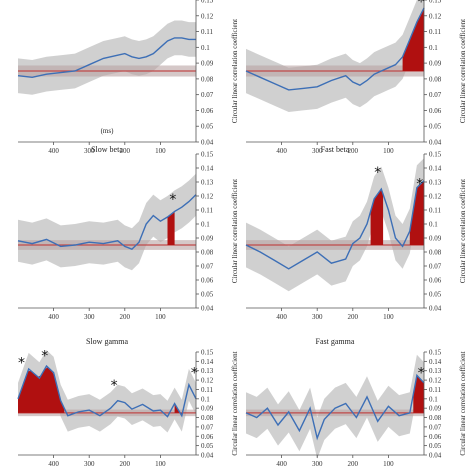  I want to click on panel-title: Slow gamma, so click(107, 341).